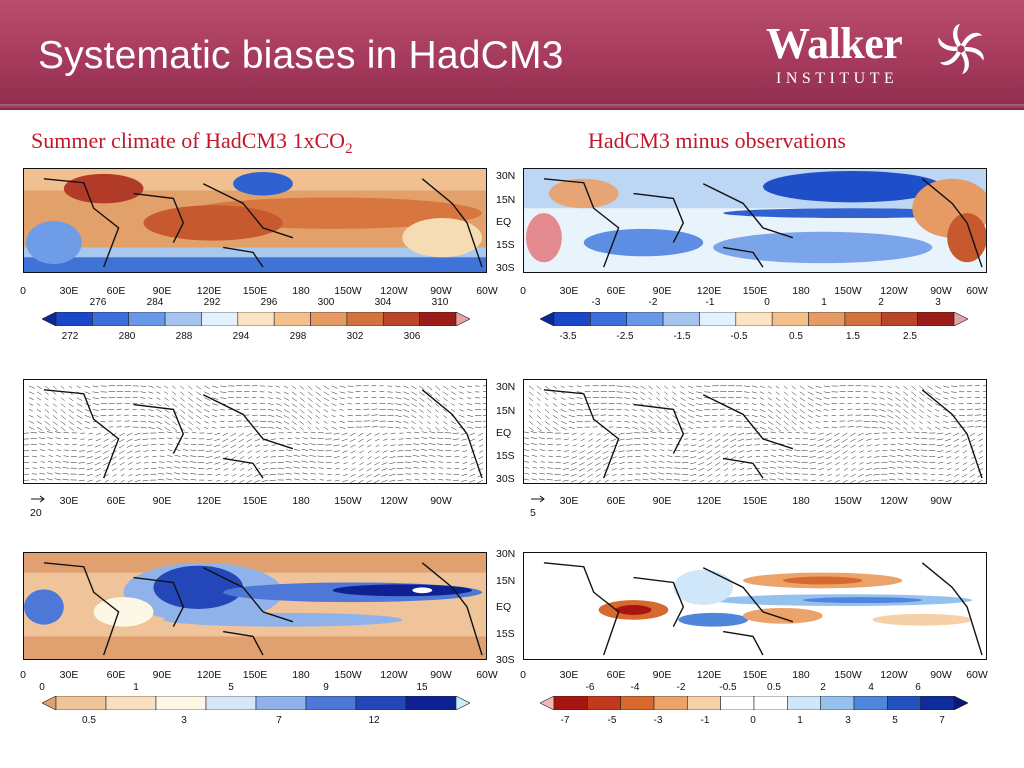 This screenshot has width=1024, height=768. I want to click on wind-lat-labels: 30N 15N EQ 15S 30S, so click(506, 433).